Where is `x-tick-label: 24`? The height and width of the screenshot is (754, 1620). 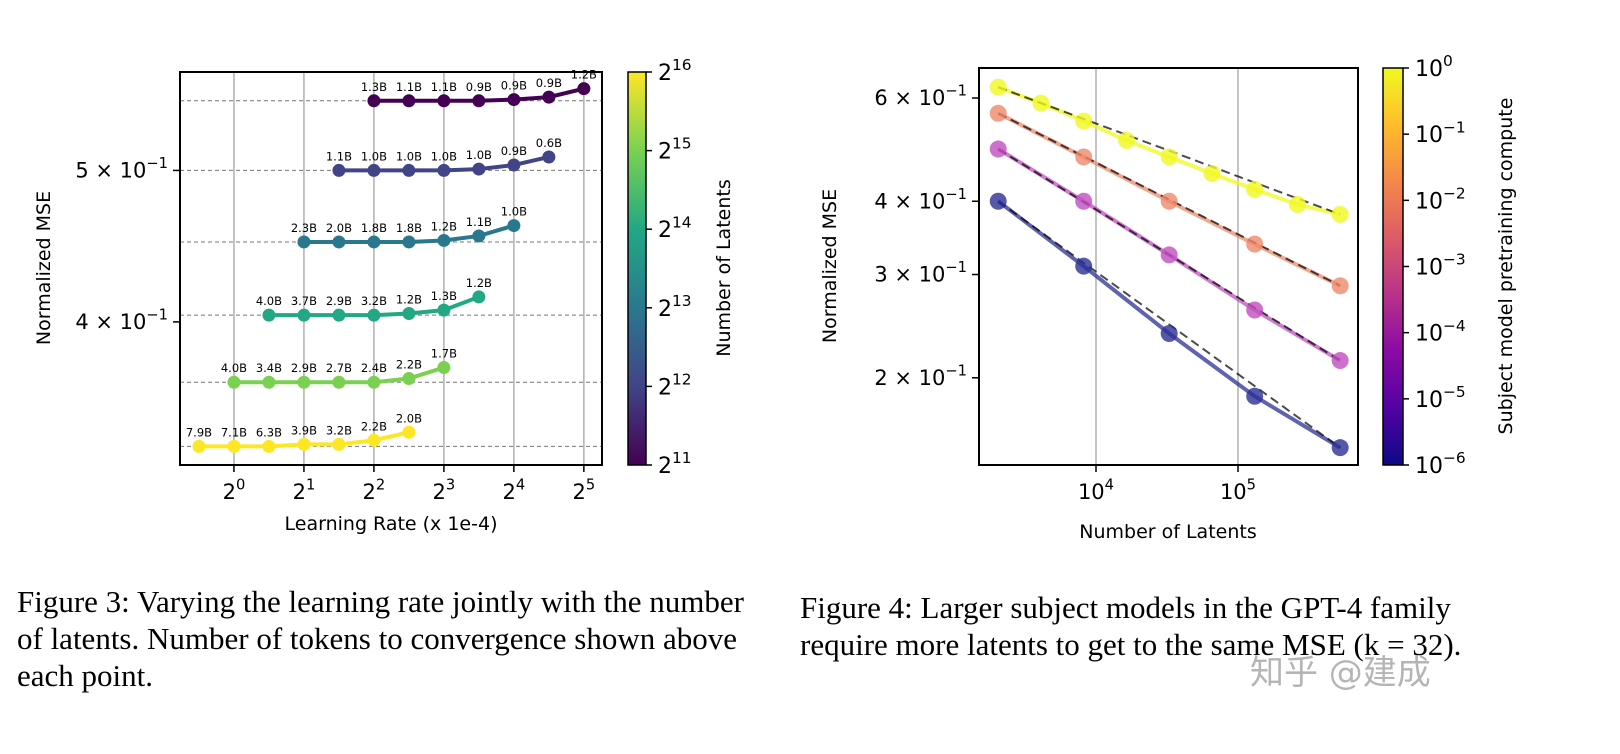 x-tick-label: 24 is located at coordinates (514, 490).